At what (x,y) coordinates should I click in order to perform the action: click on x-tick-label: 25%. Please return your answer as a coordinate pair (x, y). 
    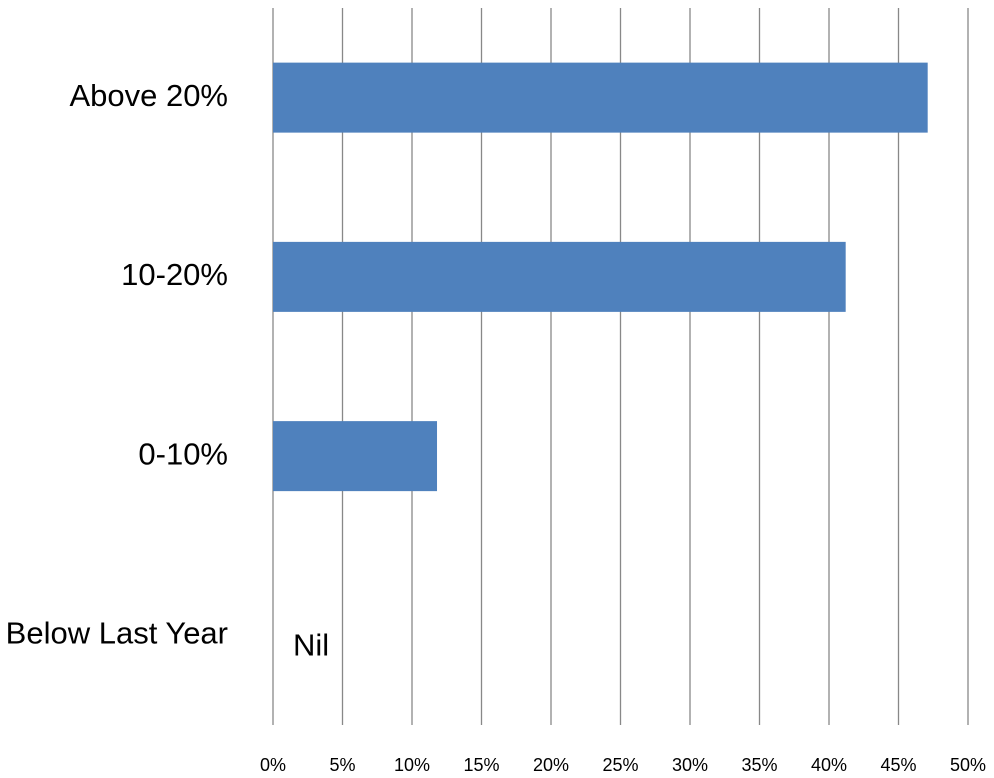
    Looking at the image, I should click on (620, 765).